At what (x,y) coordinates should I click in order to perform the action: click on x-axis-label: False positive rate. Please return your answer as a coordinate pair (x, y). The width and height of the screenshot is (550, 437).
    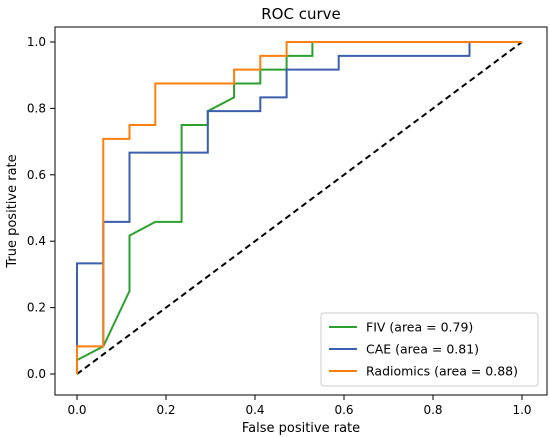
    Looking at the image, I should click on (301, 428).